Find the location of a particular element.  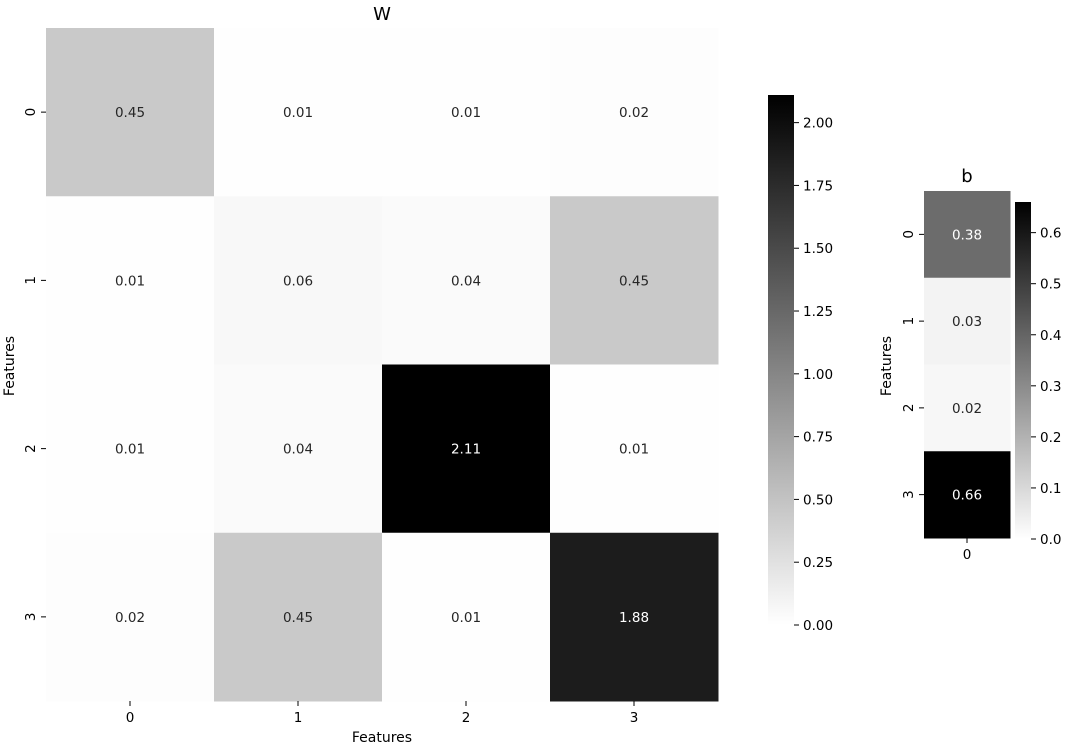

colorbar-b-gradient is located at coordinates (1023, 370).